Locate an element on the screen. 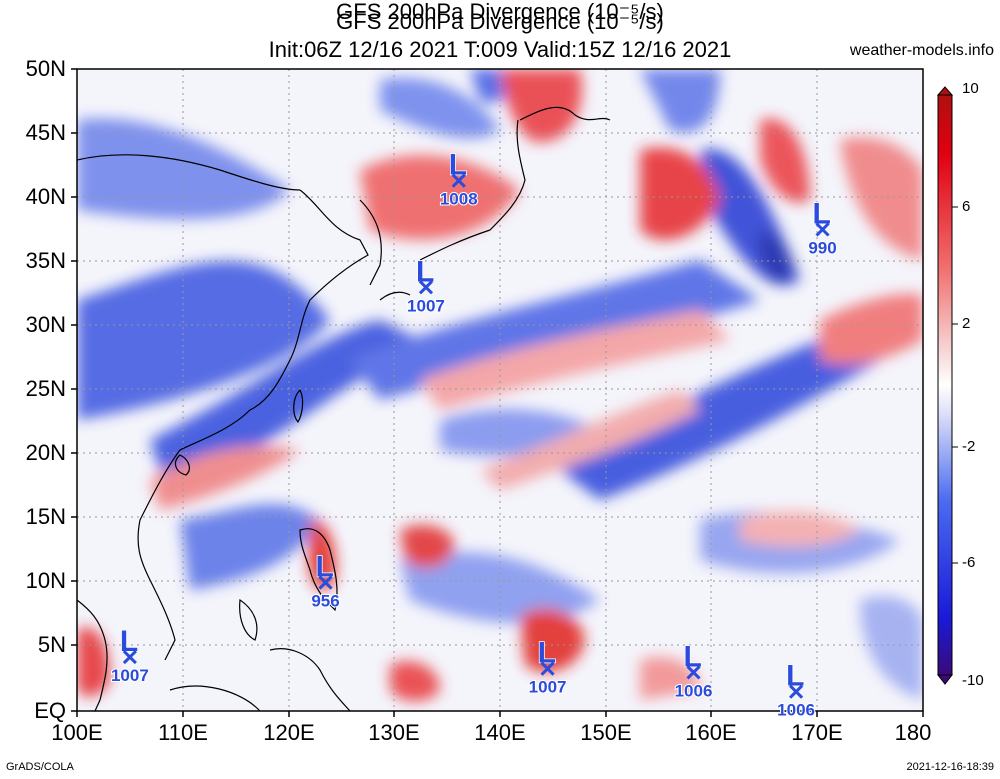 The height and width of the screenshot is (779, 1000). lat-label: 25N is located at coordinates (45, 388).